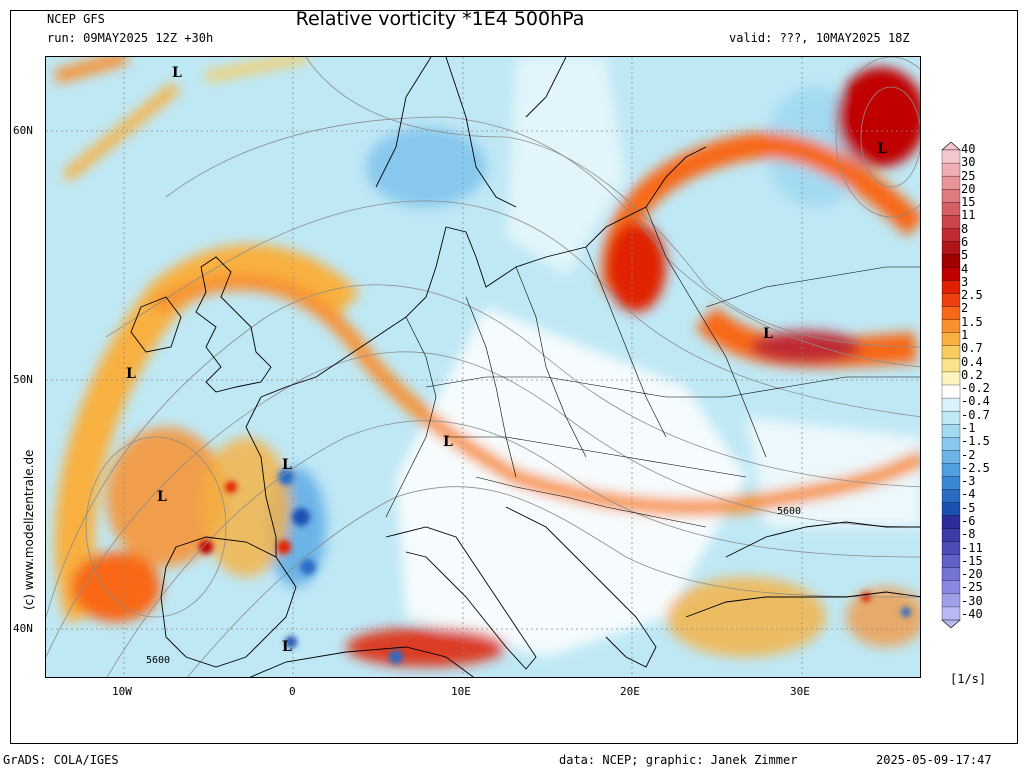 Image resolution: width=1024 pixels, height=768 pixels. I want to click on colorbar-tick-label: -20, so click(972, 574).